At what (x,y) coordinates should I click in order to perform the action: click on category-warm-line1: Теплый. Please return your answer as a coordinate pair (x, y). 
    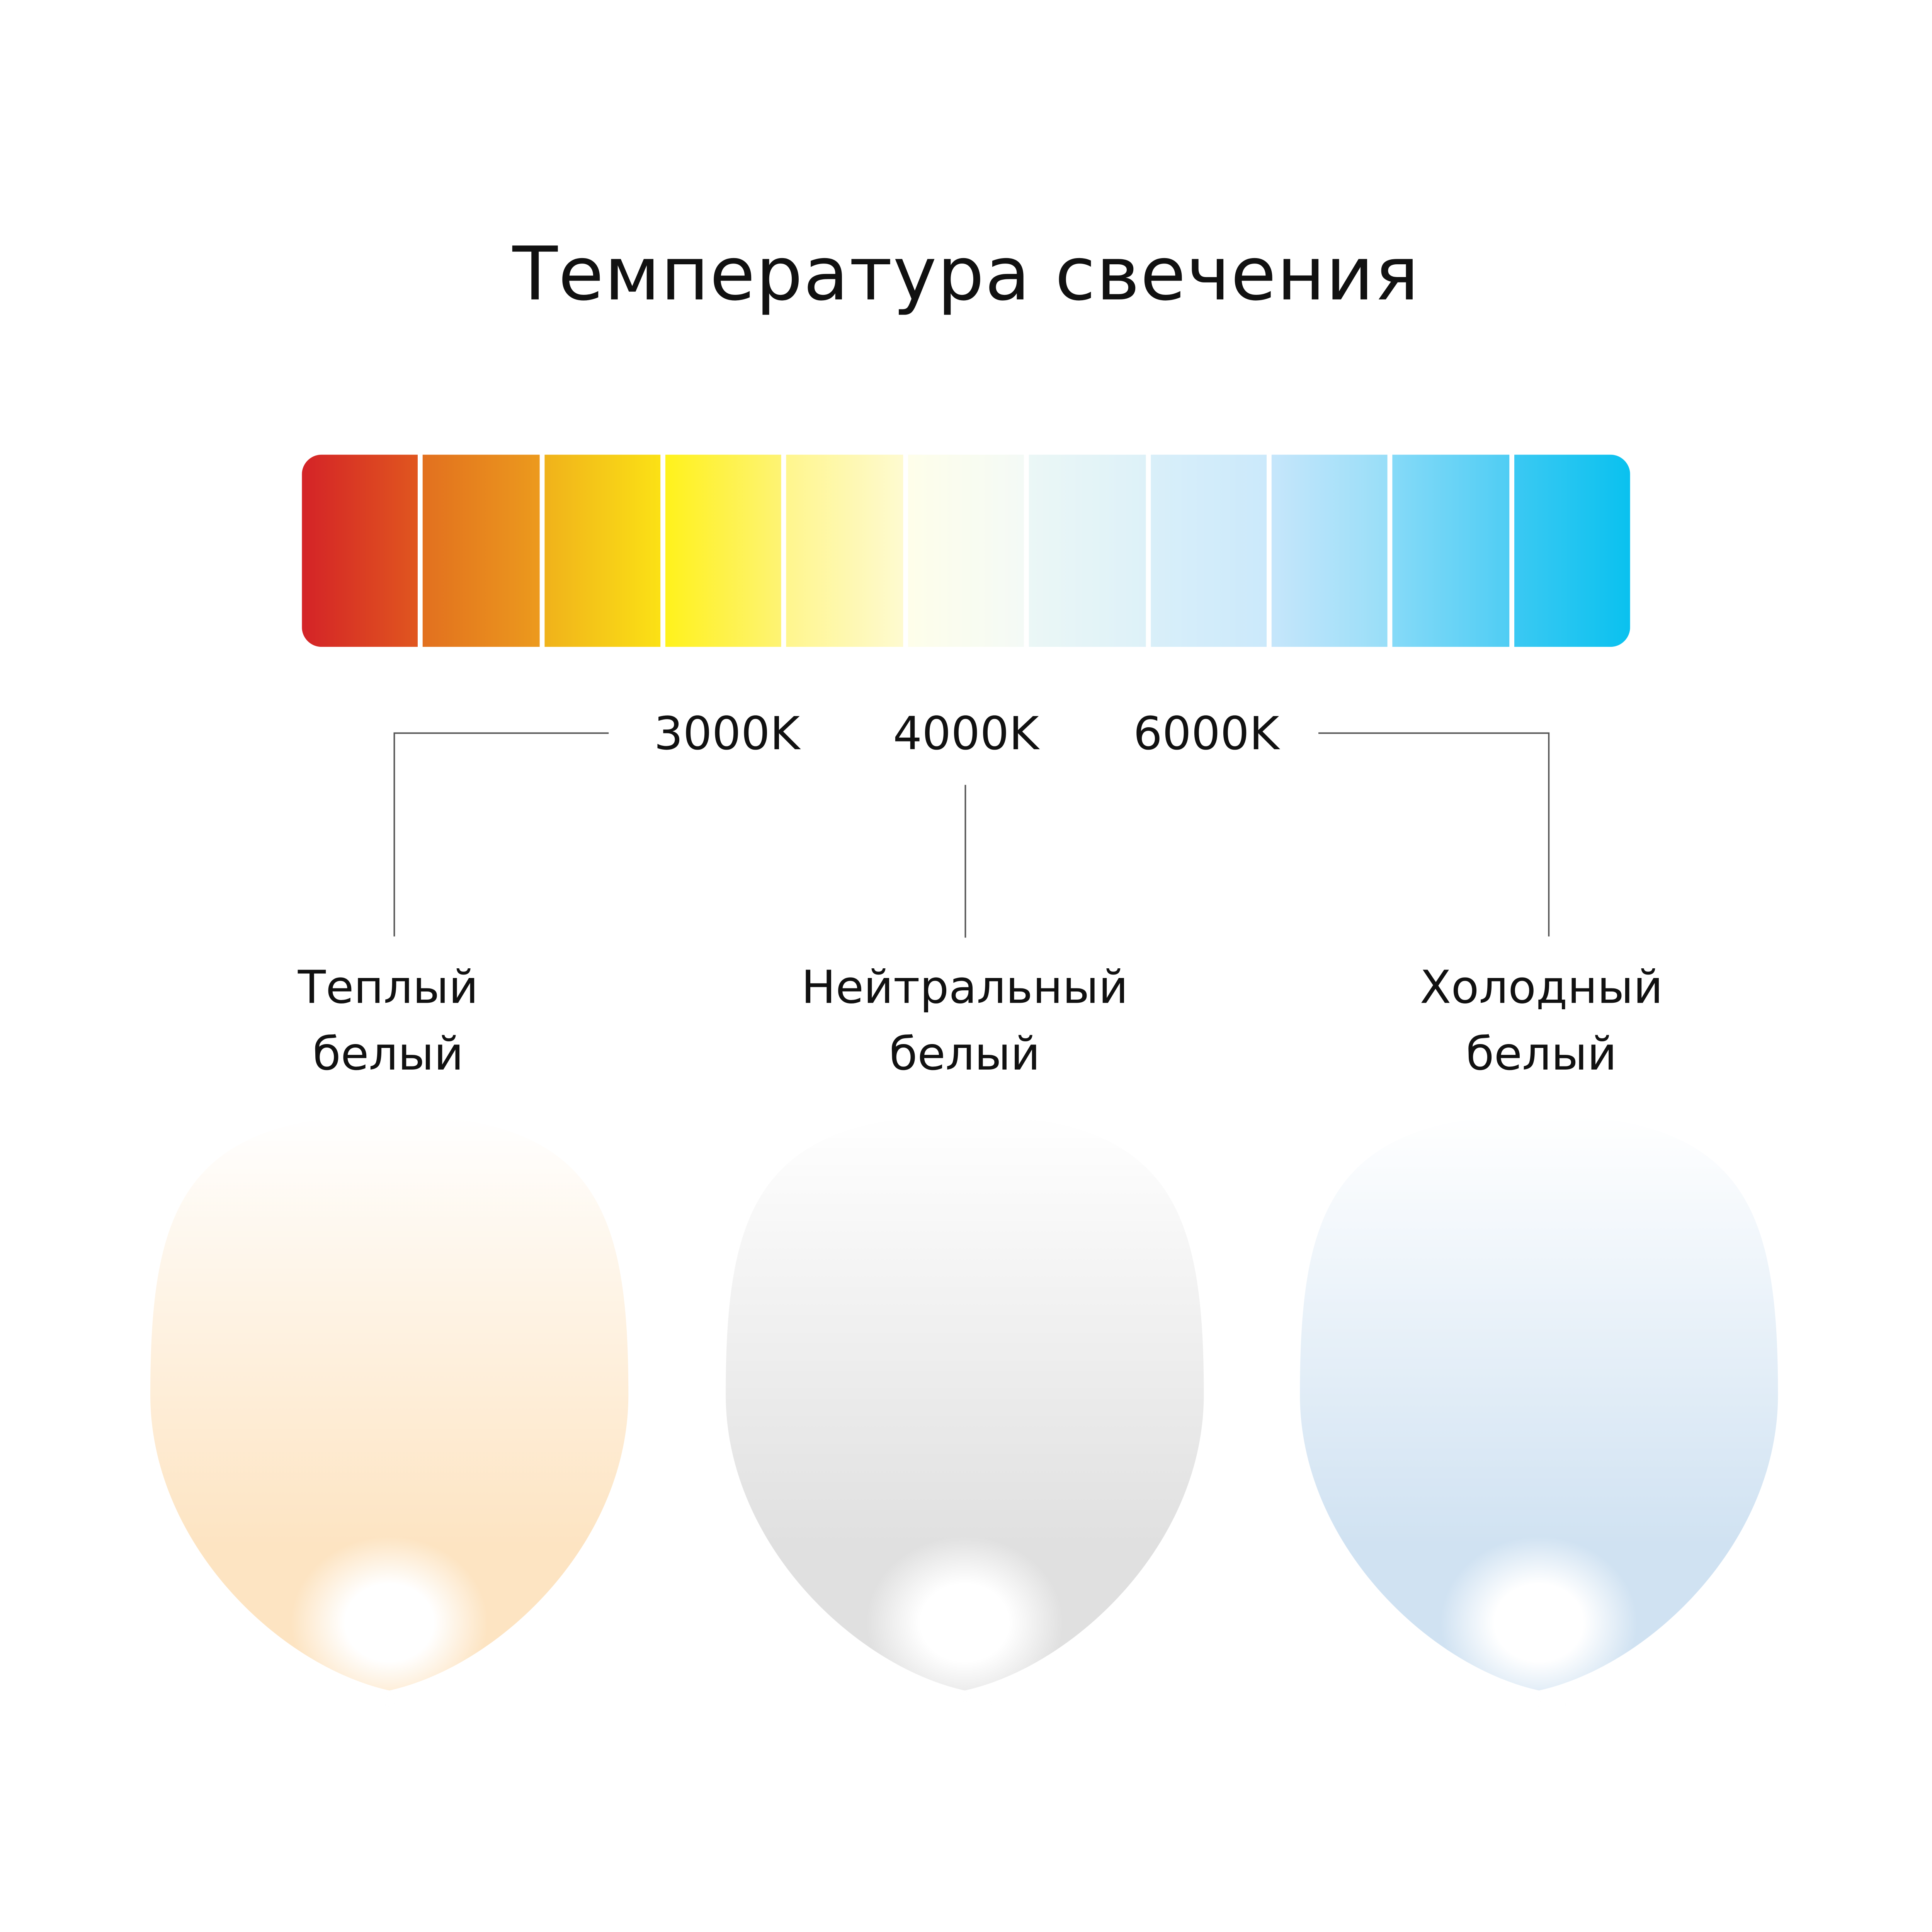
    Looking at the image, I should click on (388, 988).